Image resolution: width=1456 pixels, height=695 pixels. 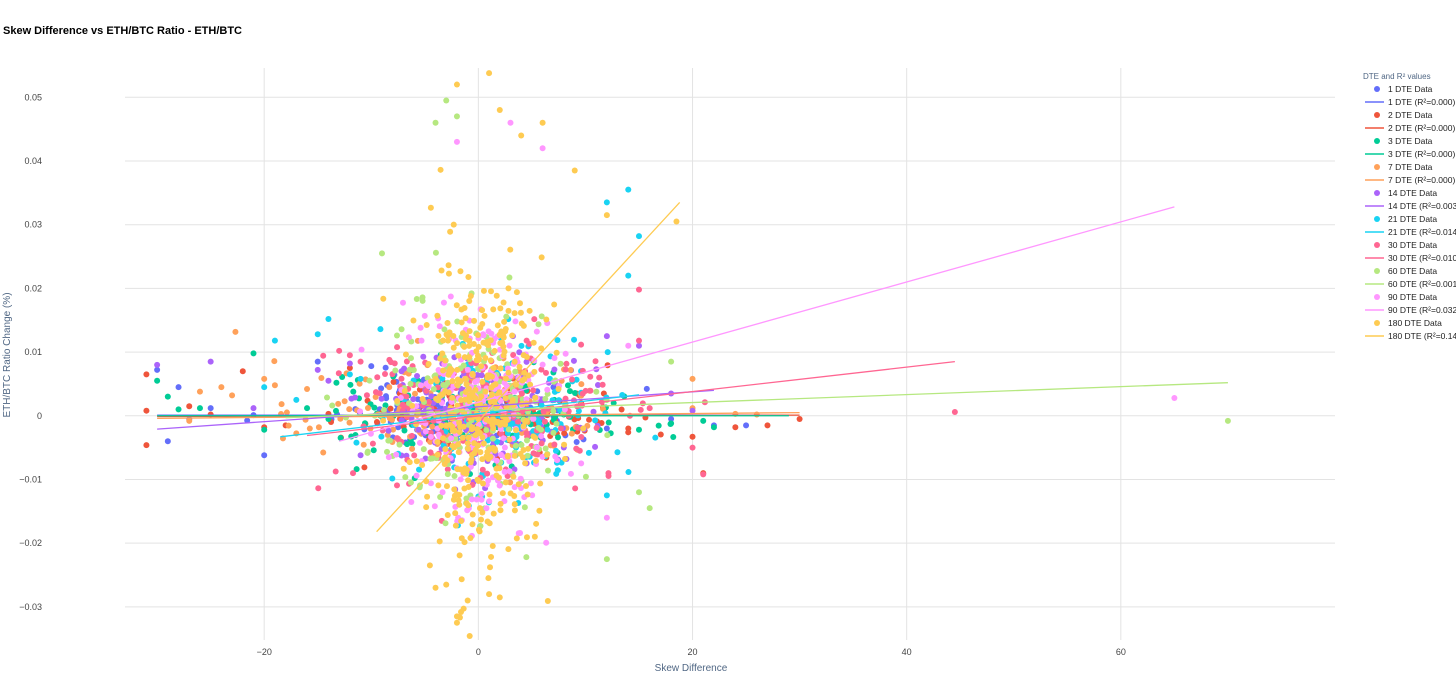 What do you see at coordinates (1410, 258) in the screenshot?
I see `legend-item-fit: 30 DTE (R²=0.010)` at bounding box center [1410, 258].